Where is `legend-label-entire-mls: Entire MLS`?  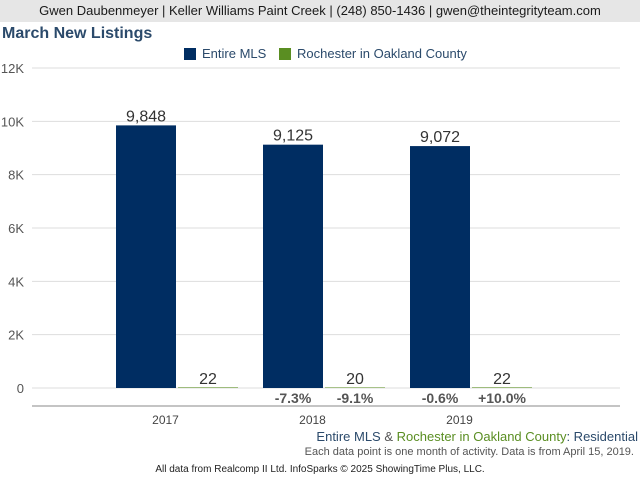 legend-label-entire-mls: Entire MLS is located at coordinates (234, 53).